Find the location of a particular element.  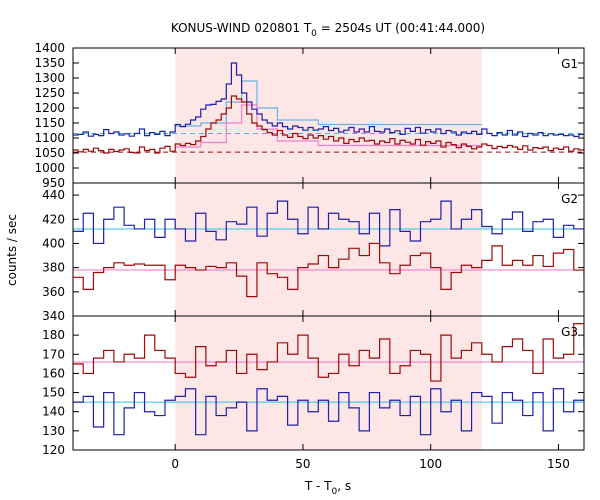

y-tick-label: 400 is located at coordinates (53, 243).